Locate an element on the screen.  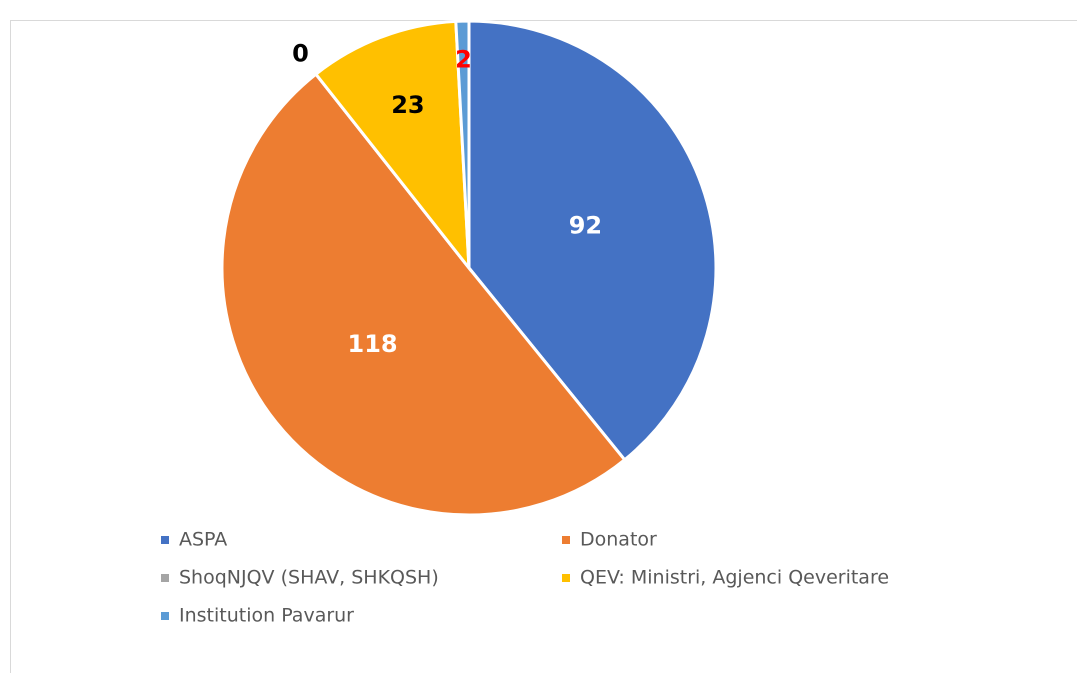
legend-label: QEV: Ministri, Agjenci Qeveritare is located at coordinates (734, 578).